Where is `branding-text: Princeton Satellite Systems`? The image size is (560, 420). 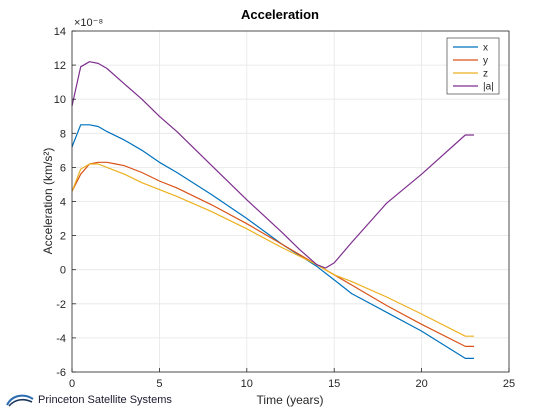 branding-text: Princeton Satellite Systems is located at coordinates (105, 400).